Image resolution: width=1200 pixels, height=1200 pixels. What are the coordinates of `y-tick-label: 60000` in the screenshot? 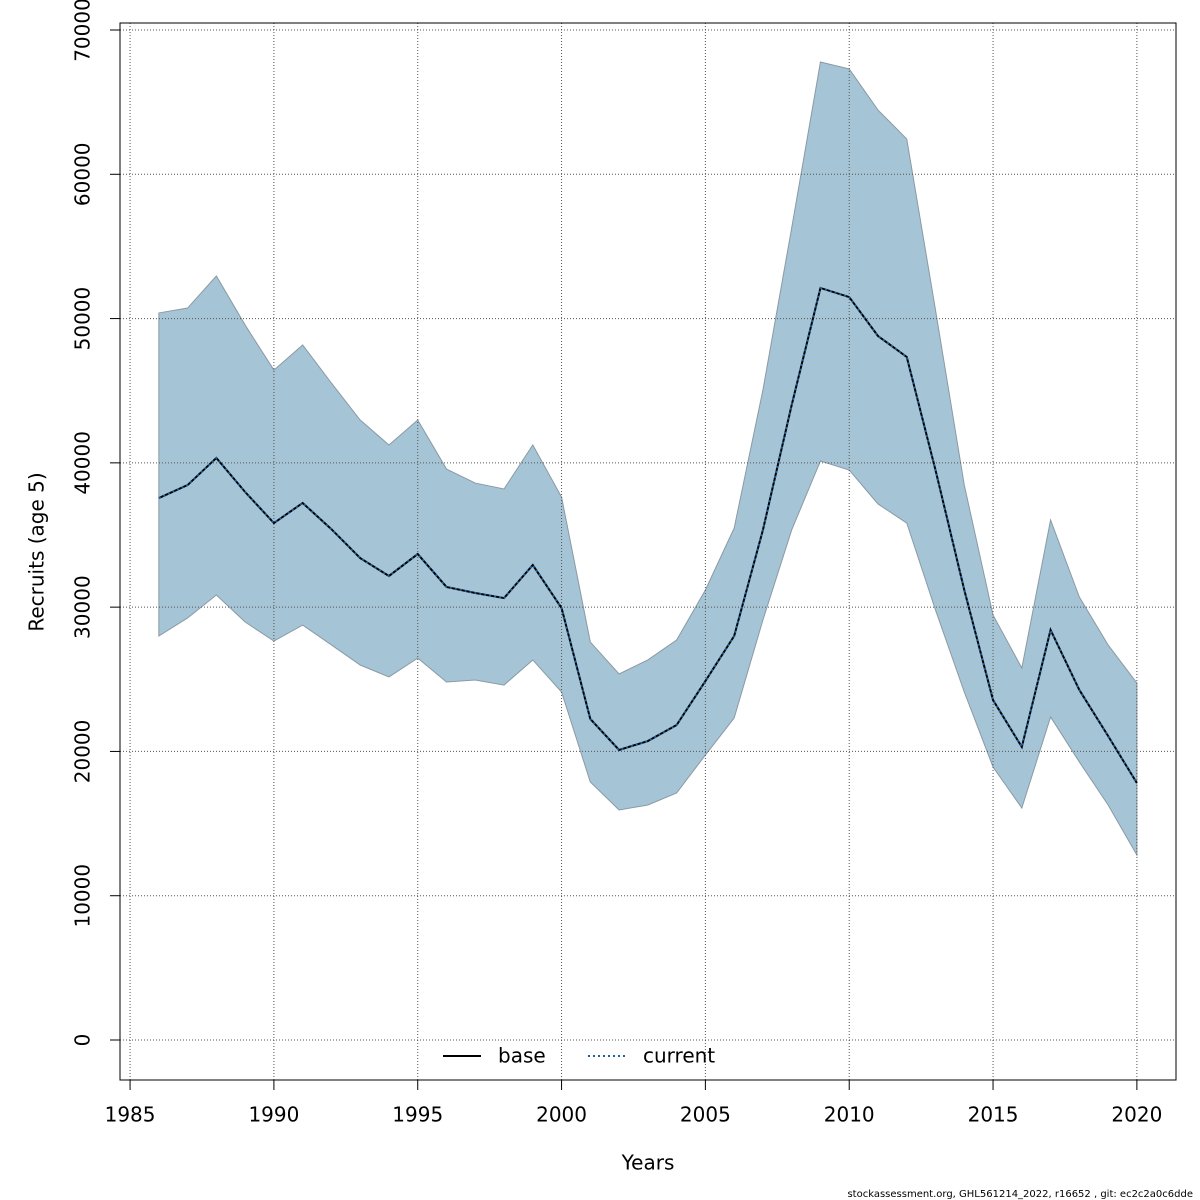 It's located at (83, 174).